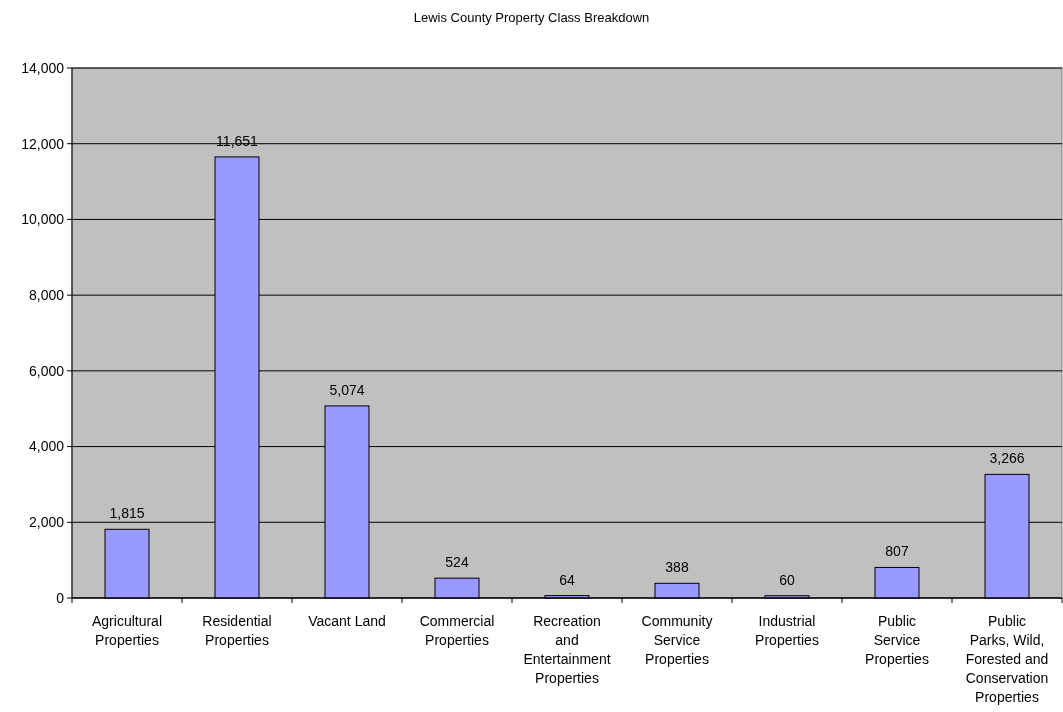 This screenshot has width=1063, height=712. Describe the element at coordinates (46, 295) in the screenshot. I see `y-tick-label: 8,000` at that location.